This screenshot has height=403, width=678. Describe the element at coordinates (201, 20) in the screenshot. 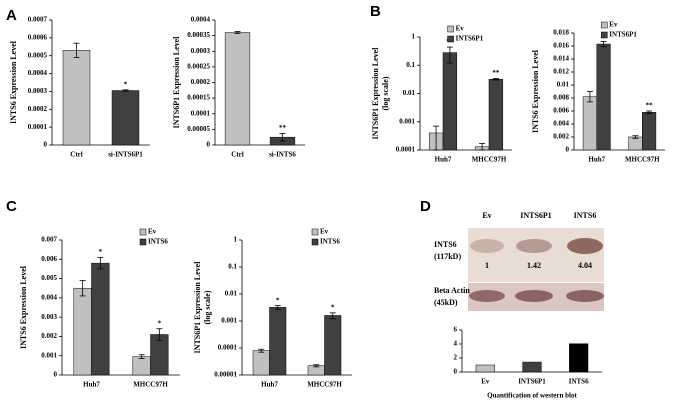

I see `y-tick-label: 0.0004` at that location.